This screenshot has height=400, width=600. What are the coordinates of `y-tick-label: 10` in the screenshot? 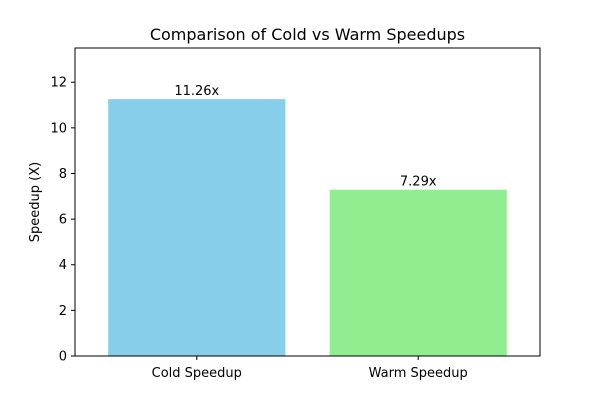 It's located at (58, 128).